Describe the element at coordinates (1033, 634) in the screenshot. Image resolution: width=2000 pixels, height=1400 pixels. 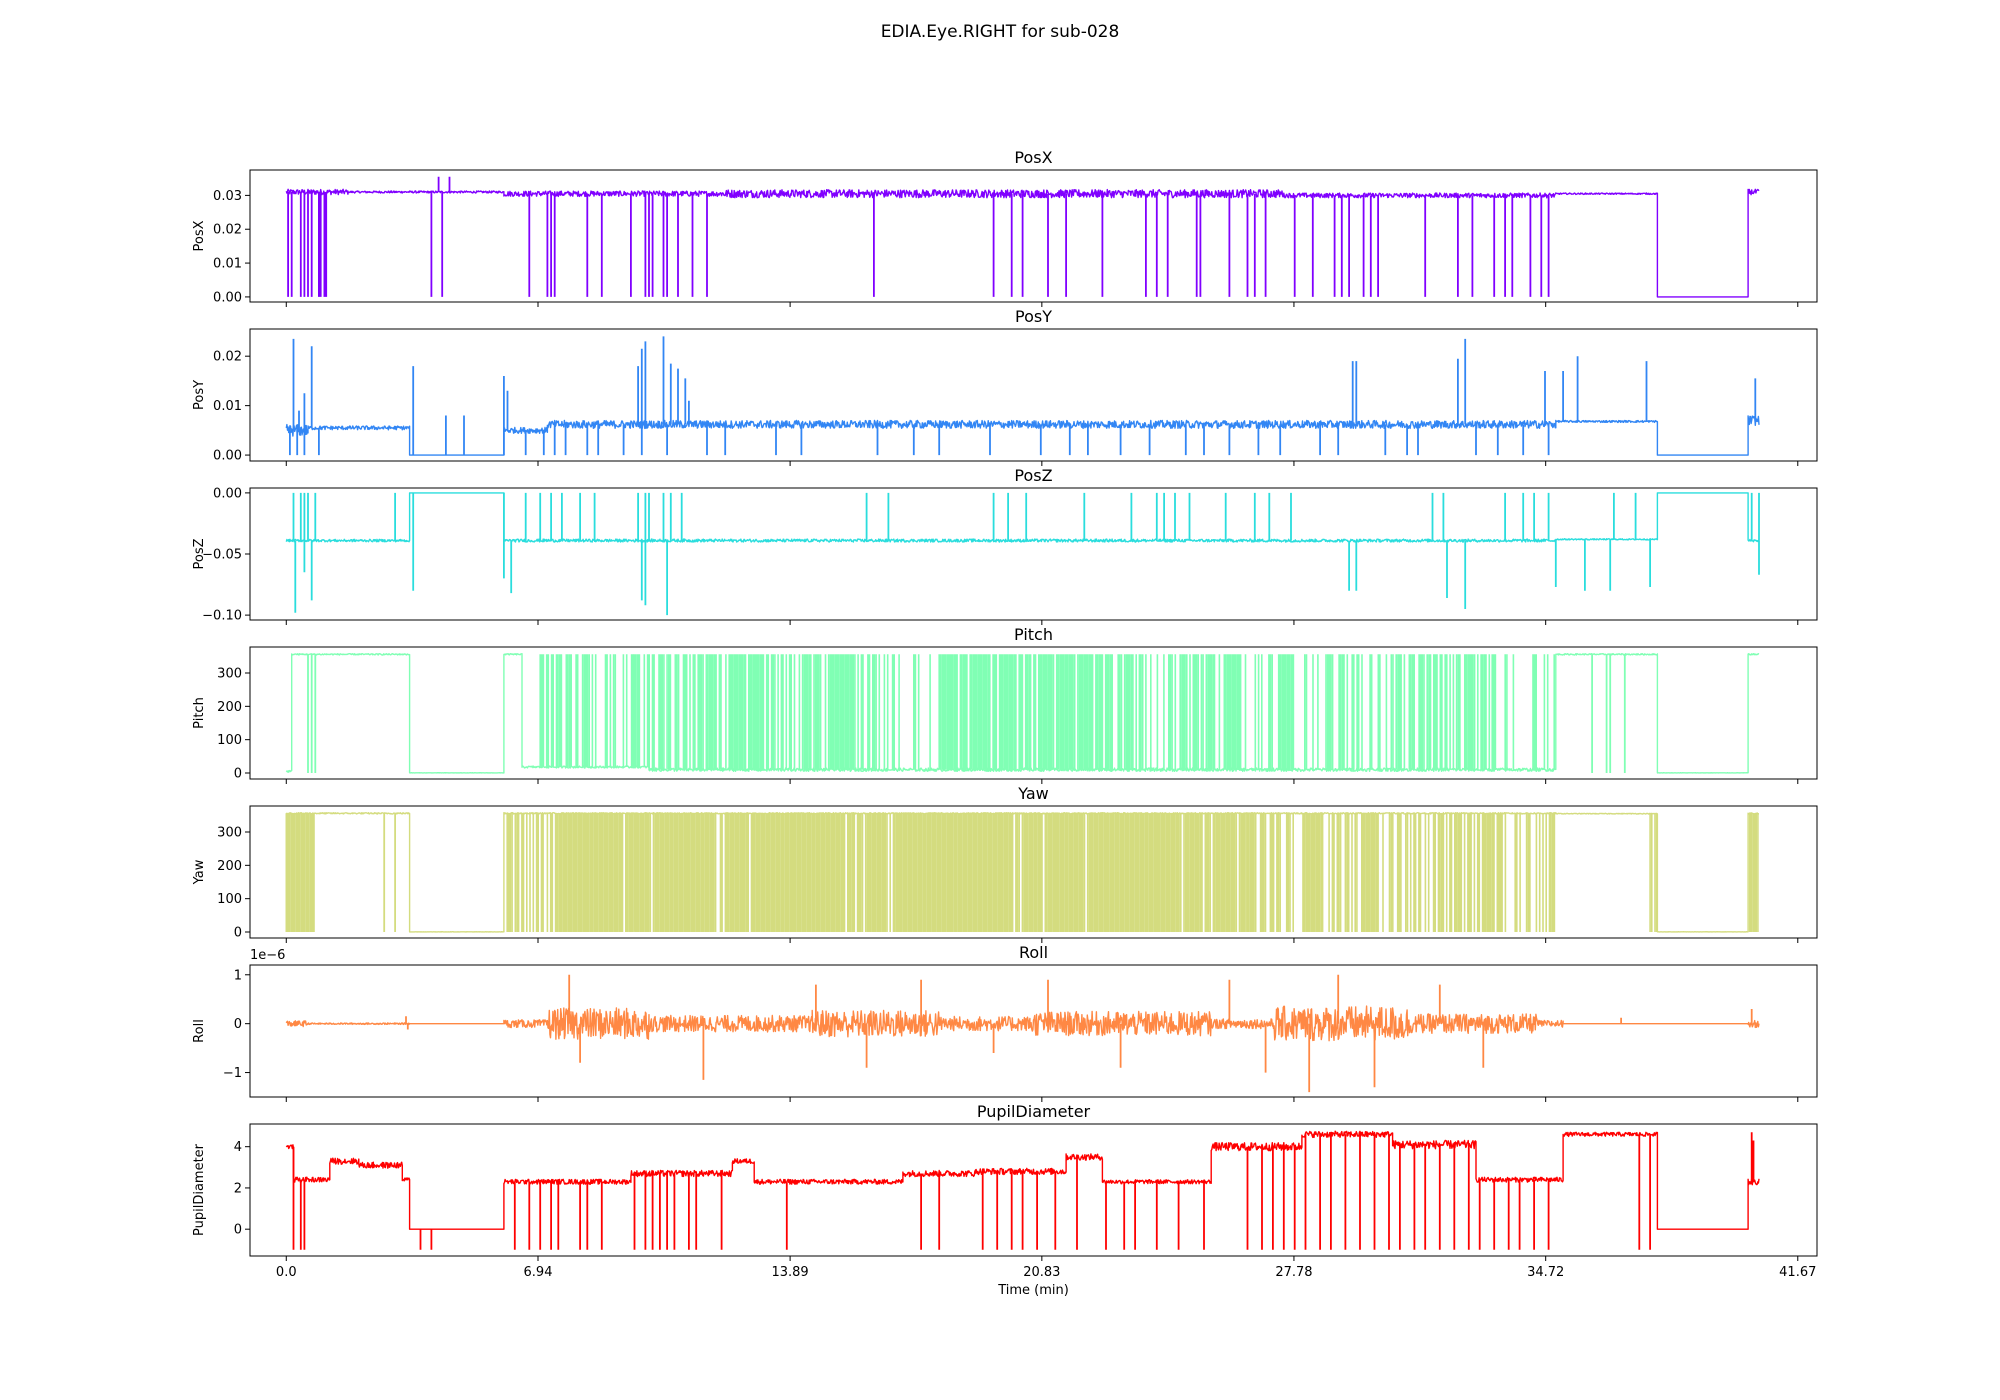
I see `subplot-title: Pitch` at that location.